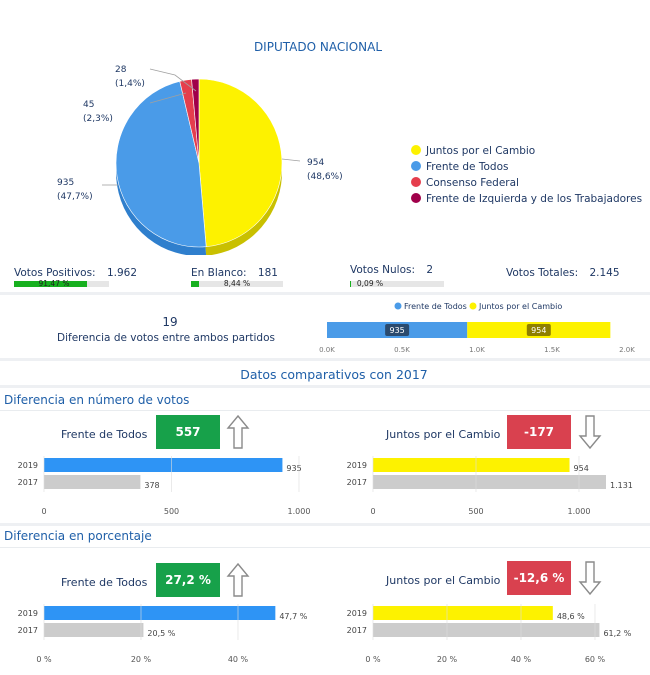  What do you see at coordinates (473, 306) in the screenshot?
I see `stack-legend-dot-juntos` at bounding box center [473, 306].